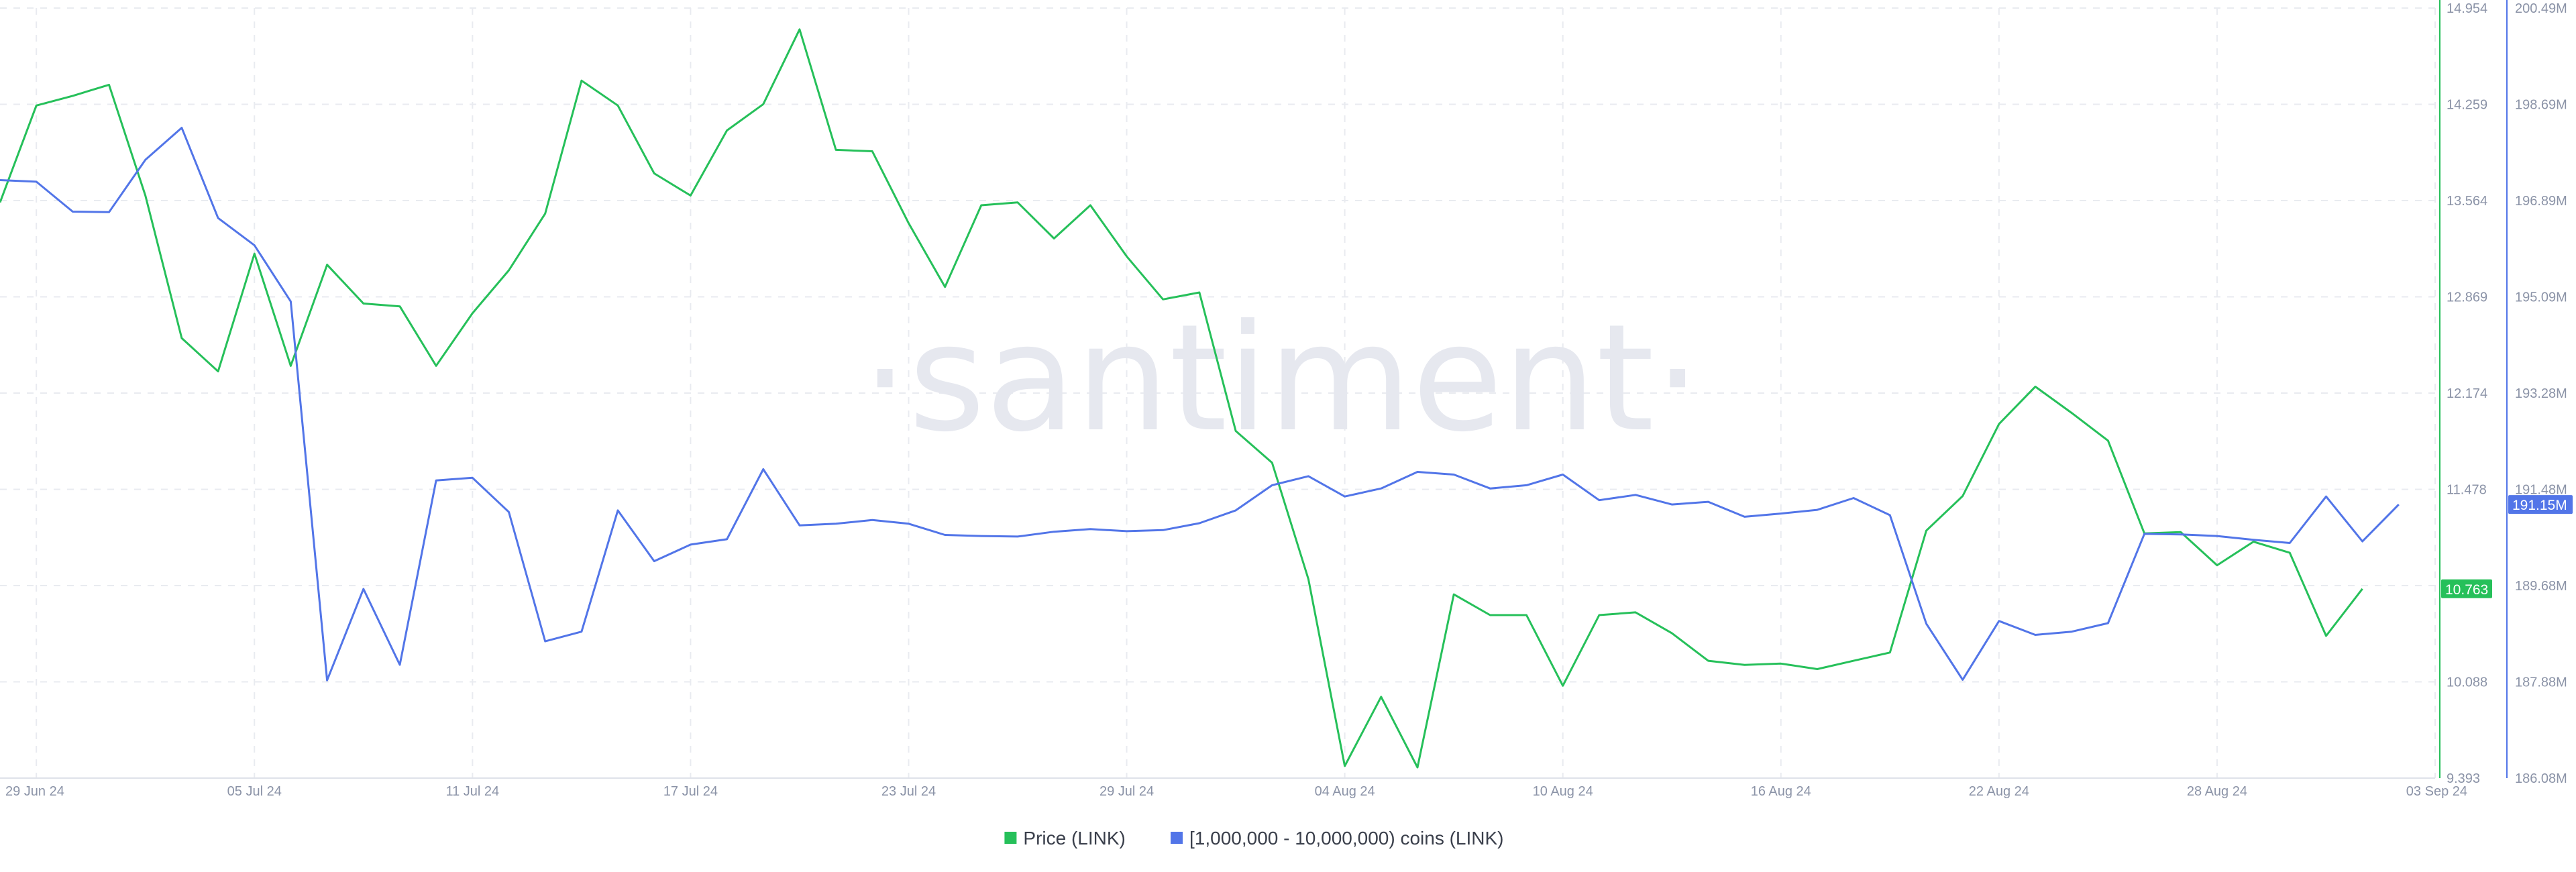 The height and width of the screenshot is (872, 2576). What do you see at coordinates (34, 791) in the screenshot?
I see `date-tick-label: 29 Jun 24` at bounding box center [34, 791].